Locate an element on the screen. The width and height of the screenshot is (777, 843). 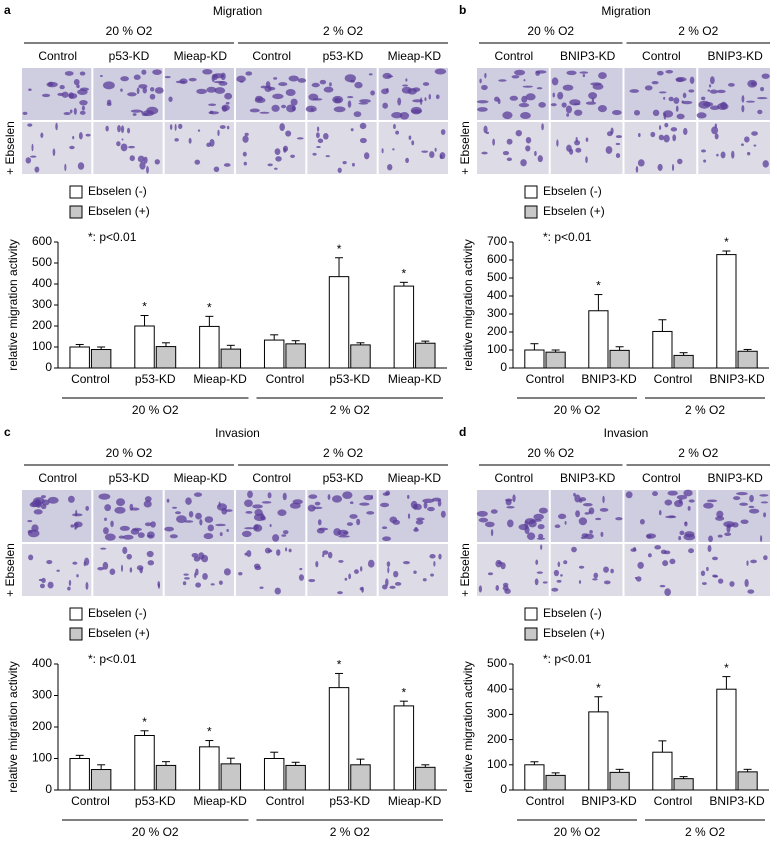
significance-marker: * is located at coordinates (209, 732).